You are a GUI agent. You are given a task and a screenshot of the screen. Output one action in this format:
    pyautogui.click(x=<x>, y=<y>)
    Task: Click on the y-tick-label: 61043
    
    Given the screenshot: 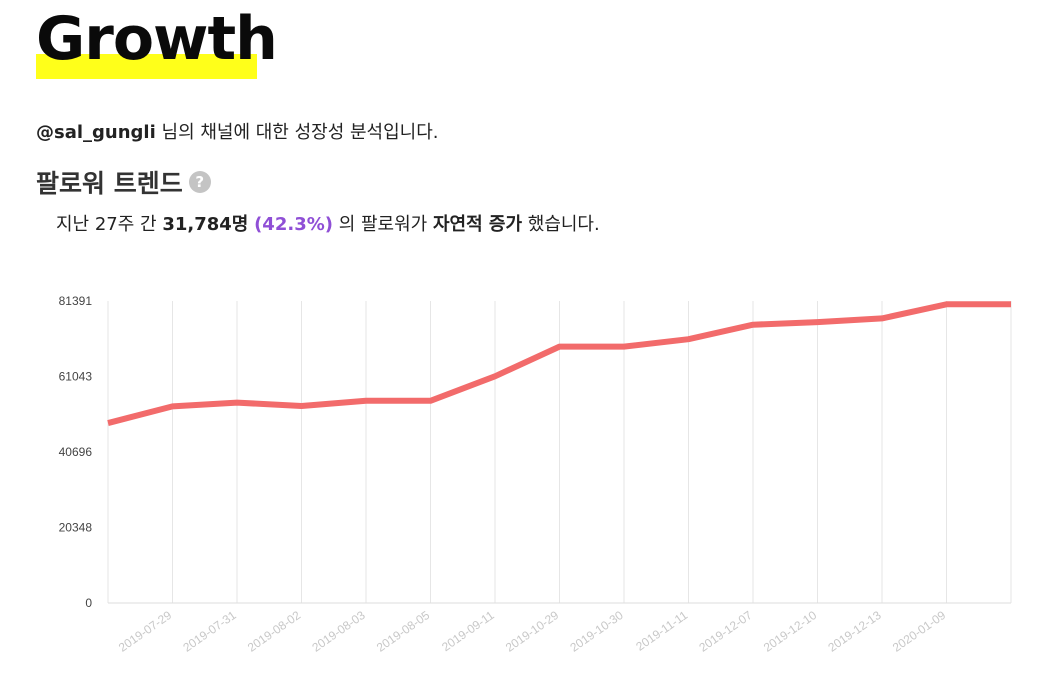 What is the action you would take?
    pyautogui.click(x=76, y=377)
    